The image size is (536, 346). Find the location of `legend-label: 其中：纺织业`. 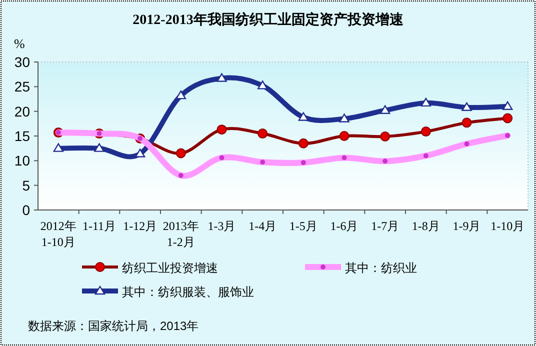

legend-label: 其中：纺织业 is located at coordinates (381, 268).